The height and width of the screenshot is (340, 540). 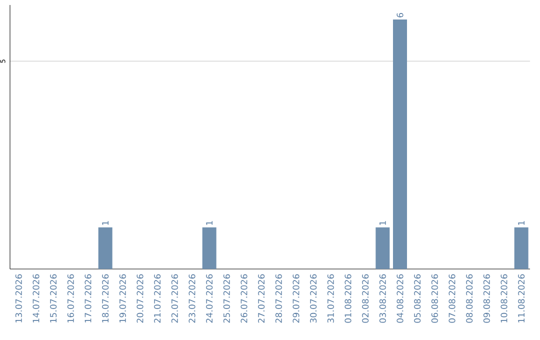 What do you see at coordinates (88, 298) in the screenshot?
I see `x-tick-label: 17.07.2026` at bounding box center [88, 298].